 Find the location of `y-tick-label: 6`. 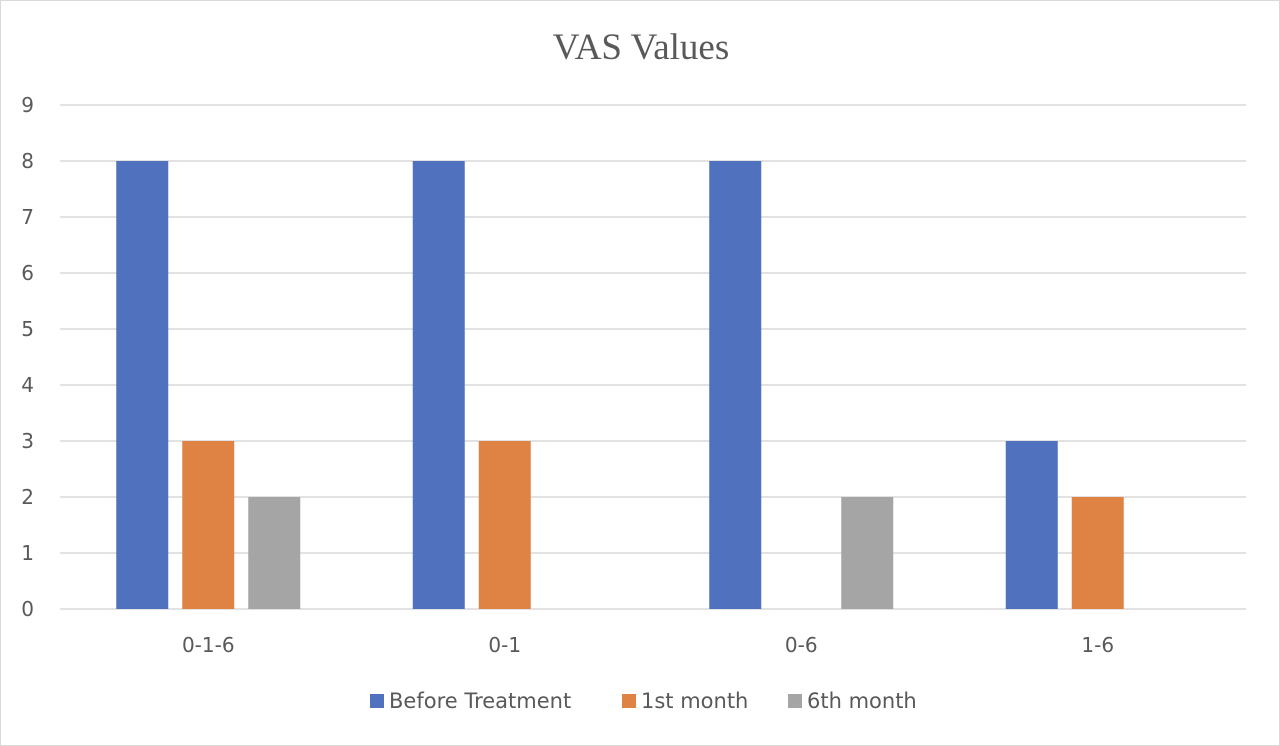

y-tick-label: 6 is located at coordinates (27, 273).